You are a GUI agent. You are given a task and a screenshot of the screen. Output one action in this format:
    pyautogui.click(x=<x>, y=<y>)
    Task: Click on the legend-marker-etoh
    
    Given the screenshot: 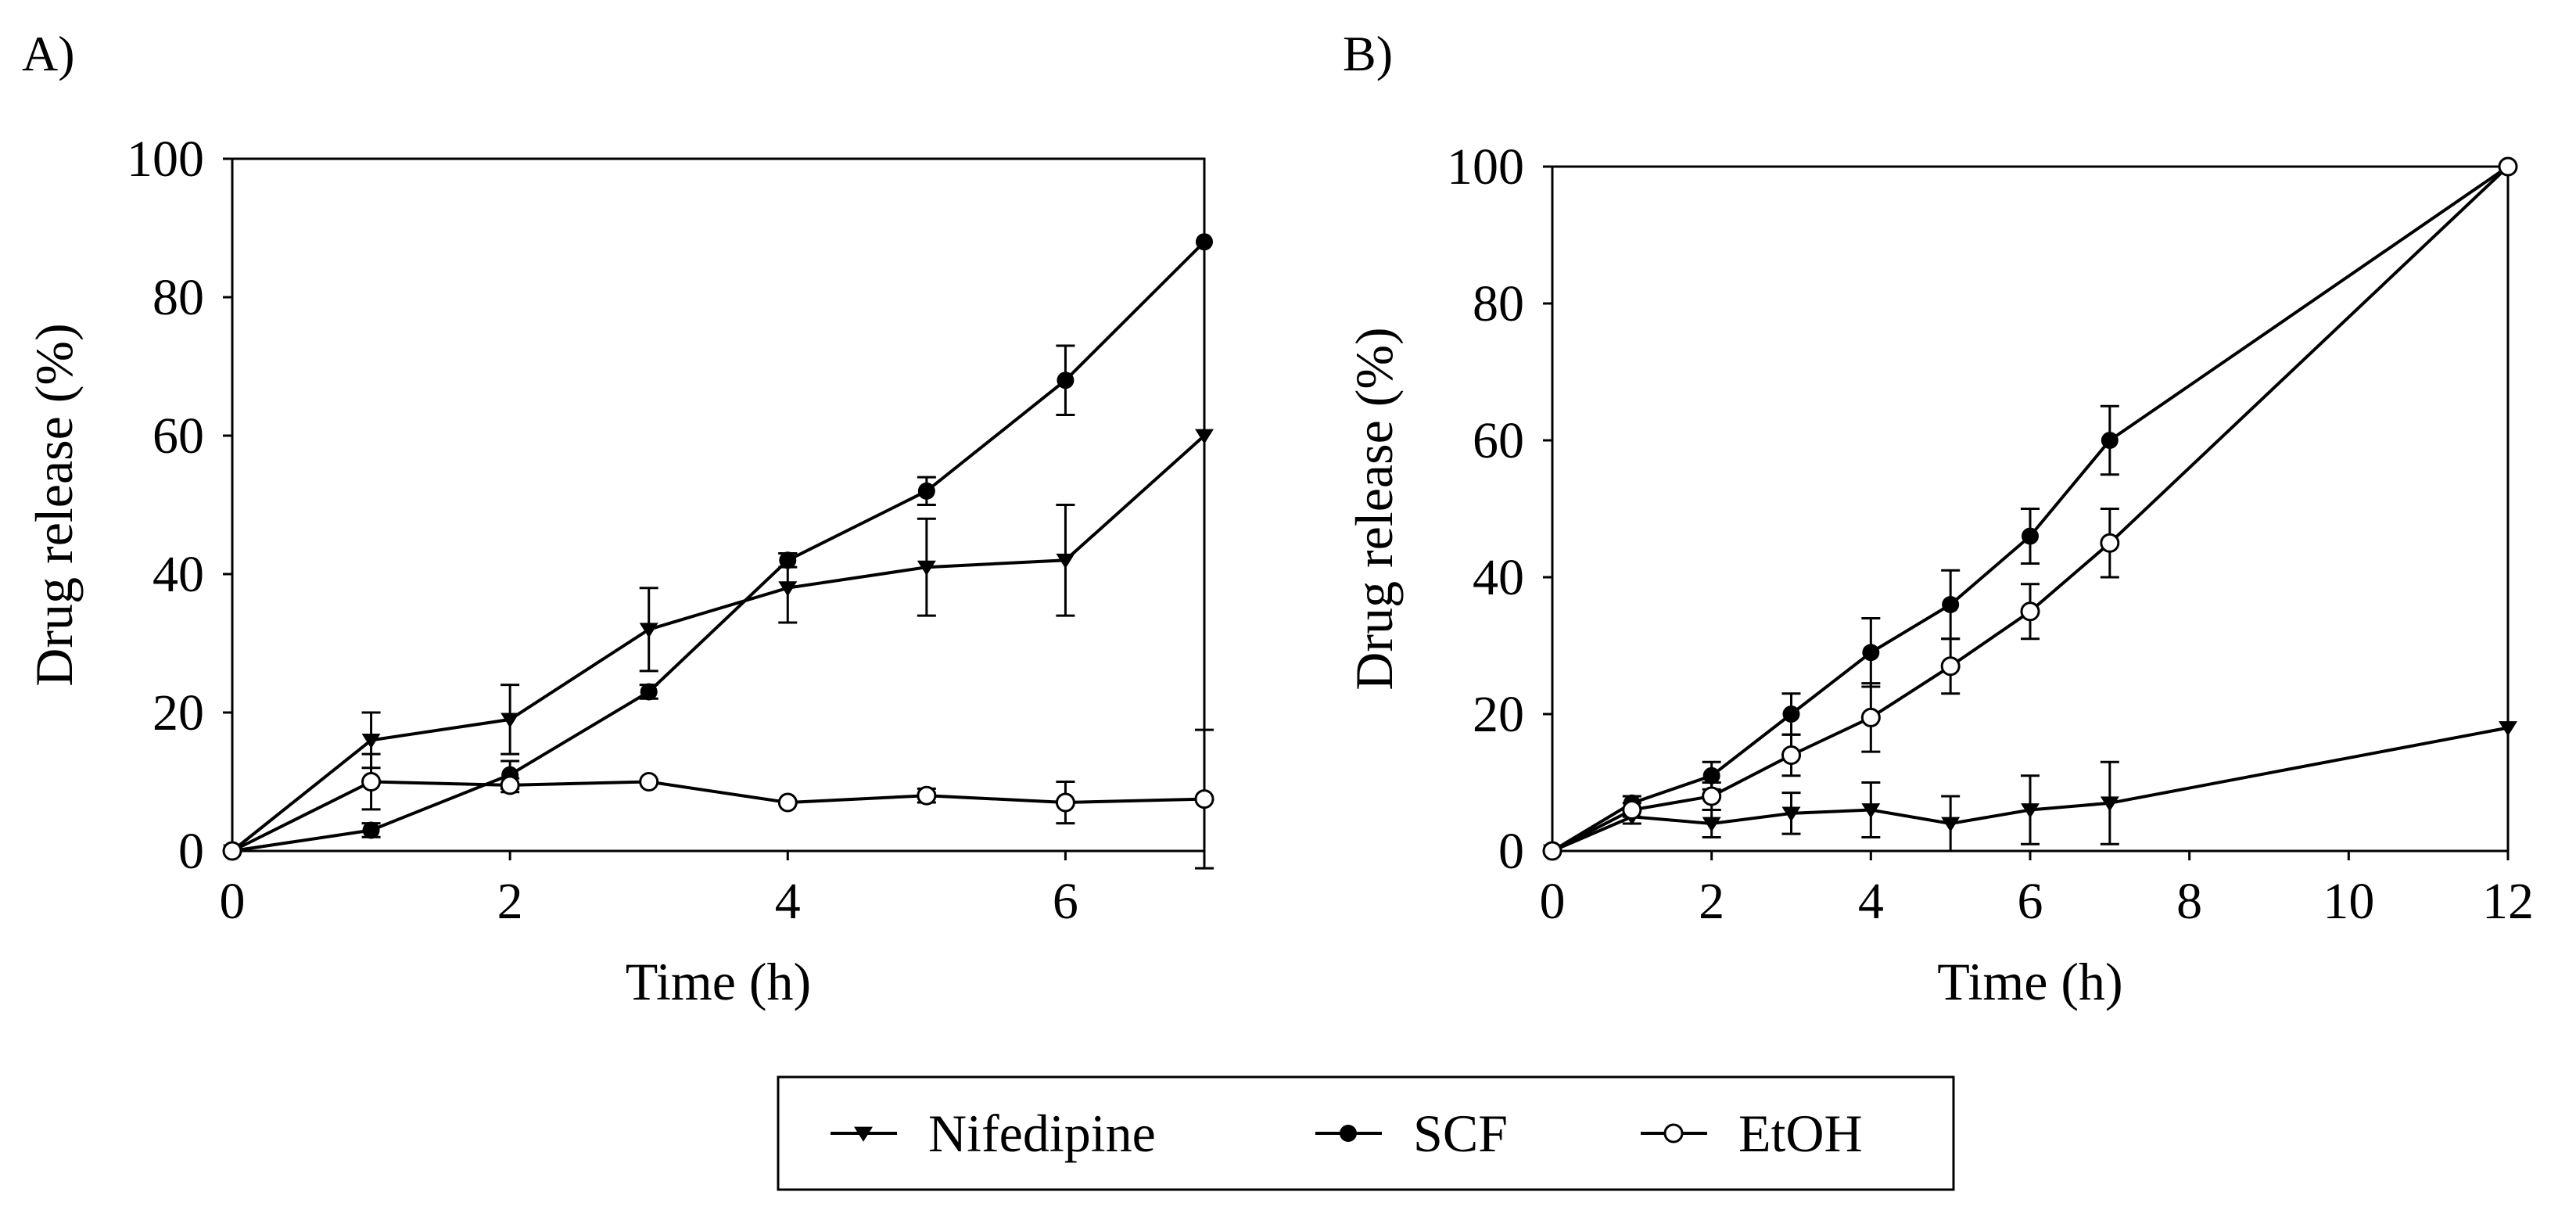 What is the action you would take?
    pyautogui.click(x=1673, y=1133)
    